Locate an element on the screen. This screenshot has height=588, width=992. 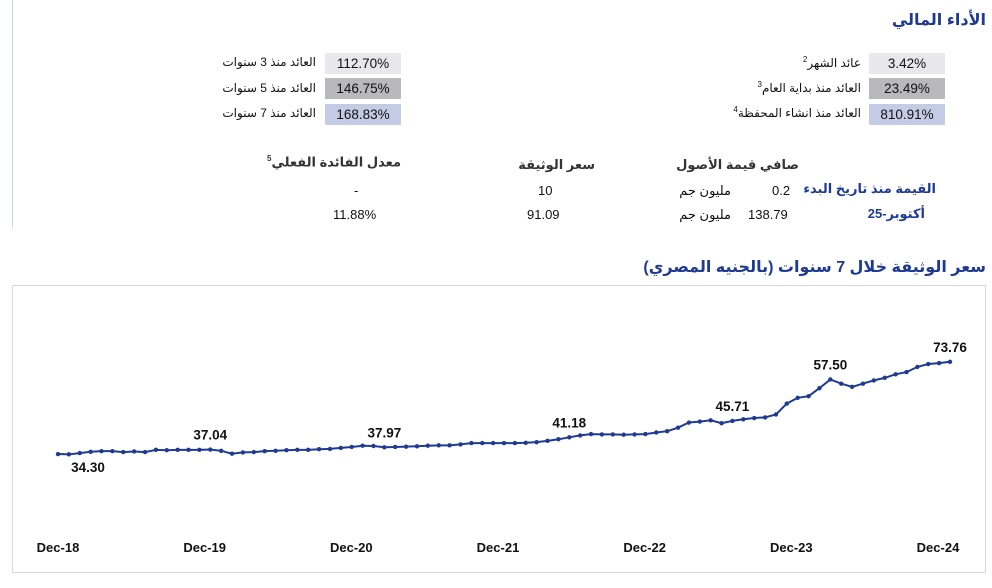
return-inception-label: العائد منذ انشاء المحفظة4 is located at coordinates (797, 112).